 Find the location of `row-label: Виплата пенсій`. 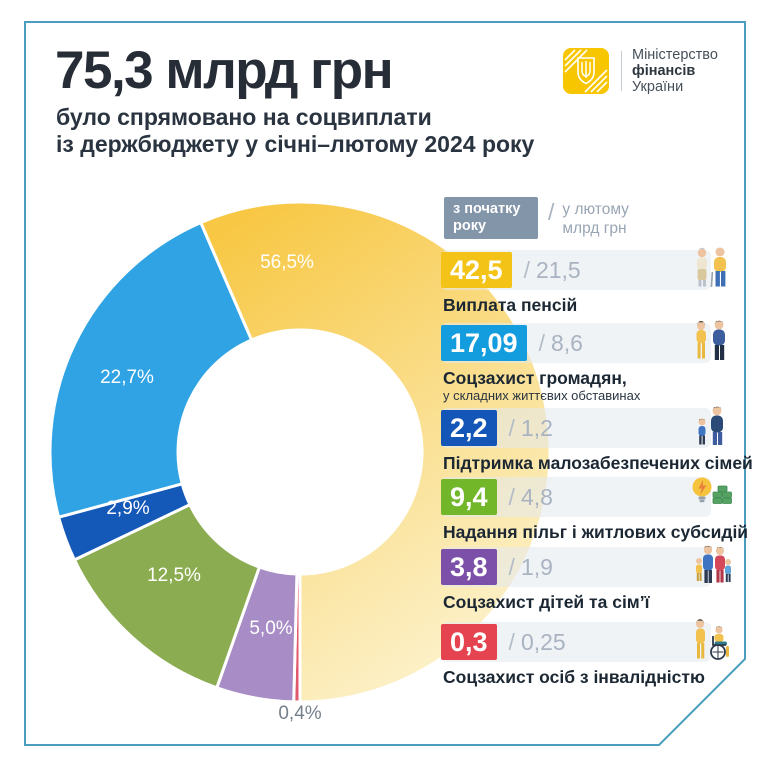

row-label: Виплата пенсій is located at coordinates (510, 305).